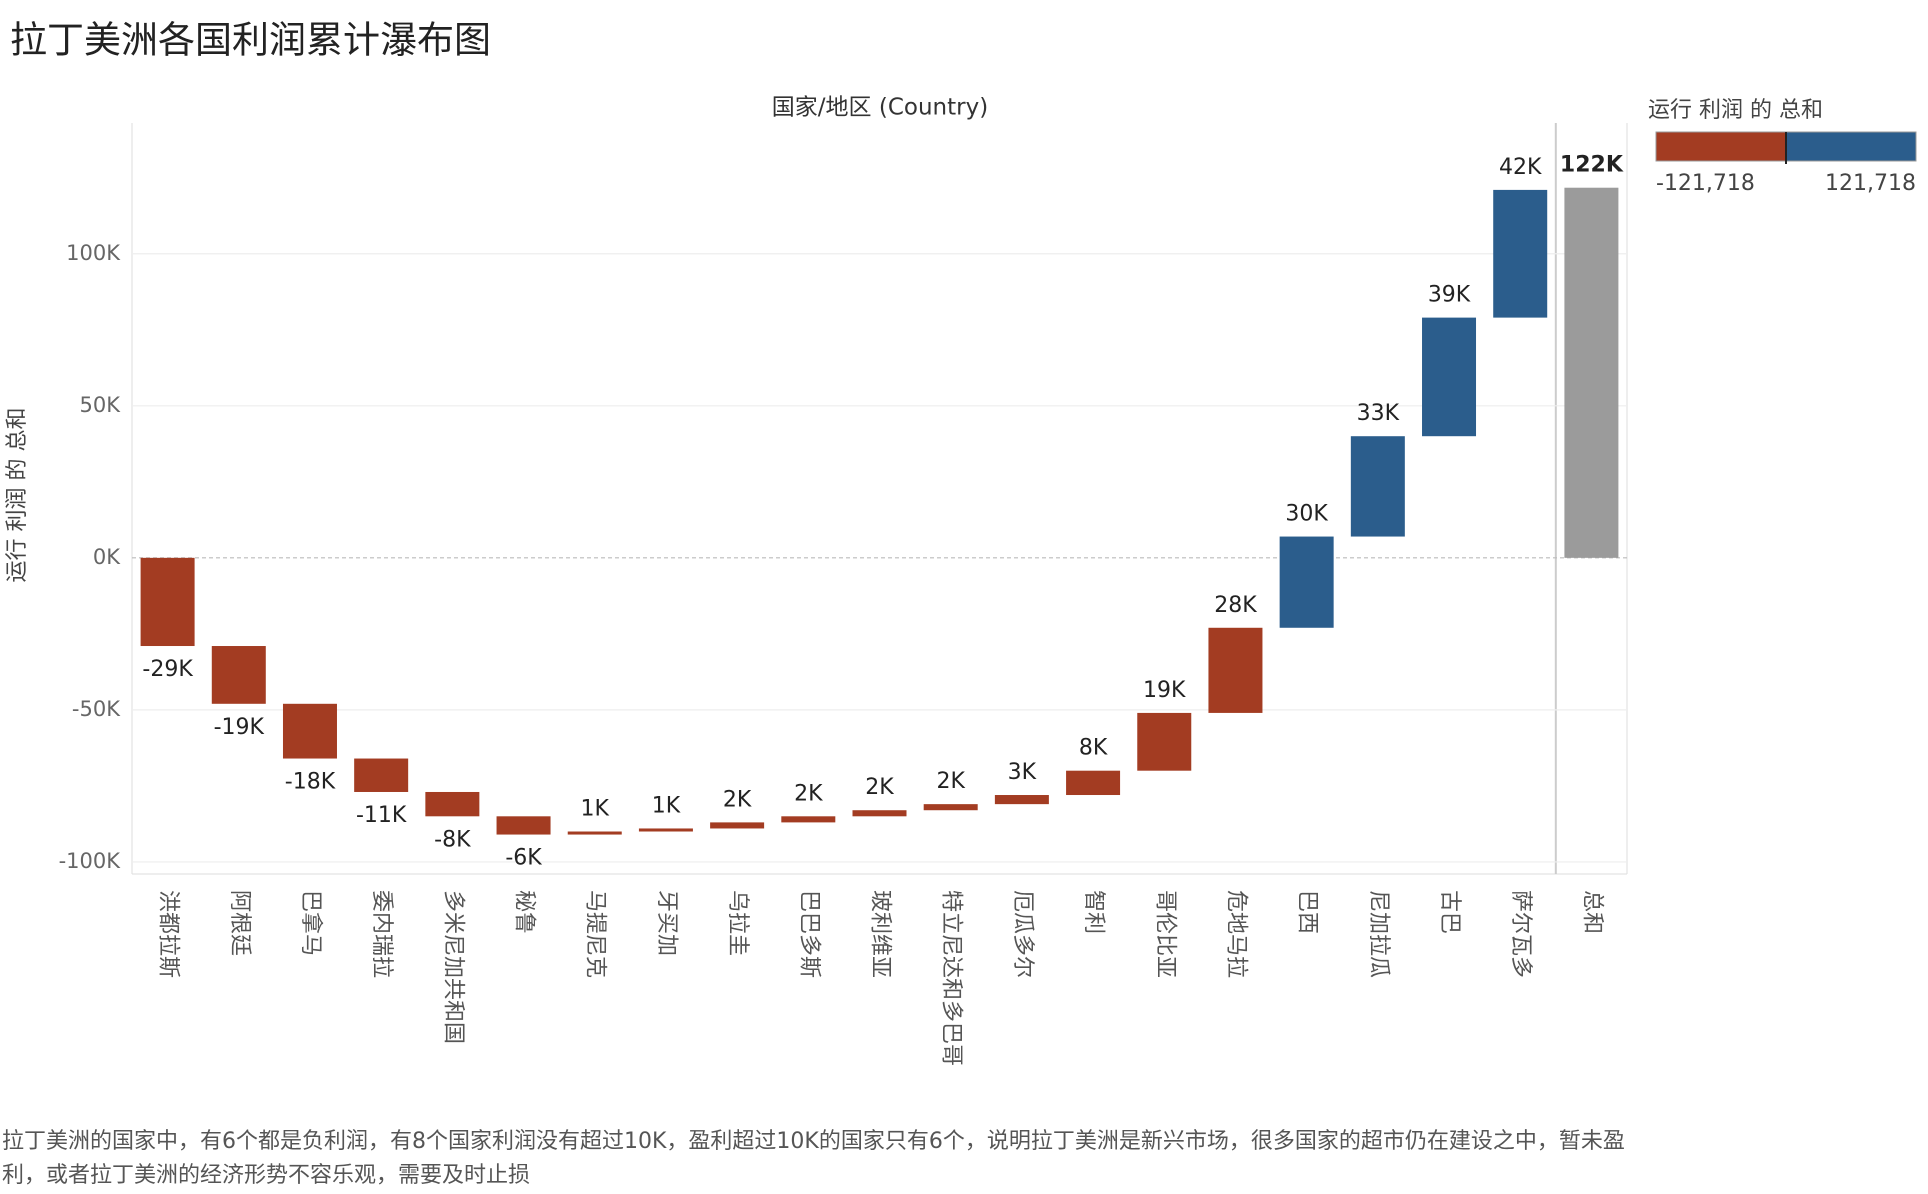 This screenshot has height=1194, width=1928. What do you see at coordinates (1022, 772) in the screenshot?
I see `value-label: 3K` at bounding box center [1022, 772].